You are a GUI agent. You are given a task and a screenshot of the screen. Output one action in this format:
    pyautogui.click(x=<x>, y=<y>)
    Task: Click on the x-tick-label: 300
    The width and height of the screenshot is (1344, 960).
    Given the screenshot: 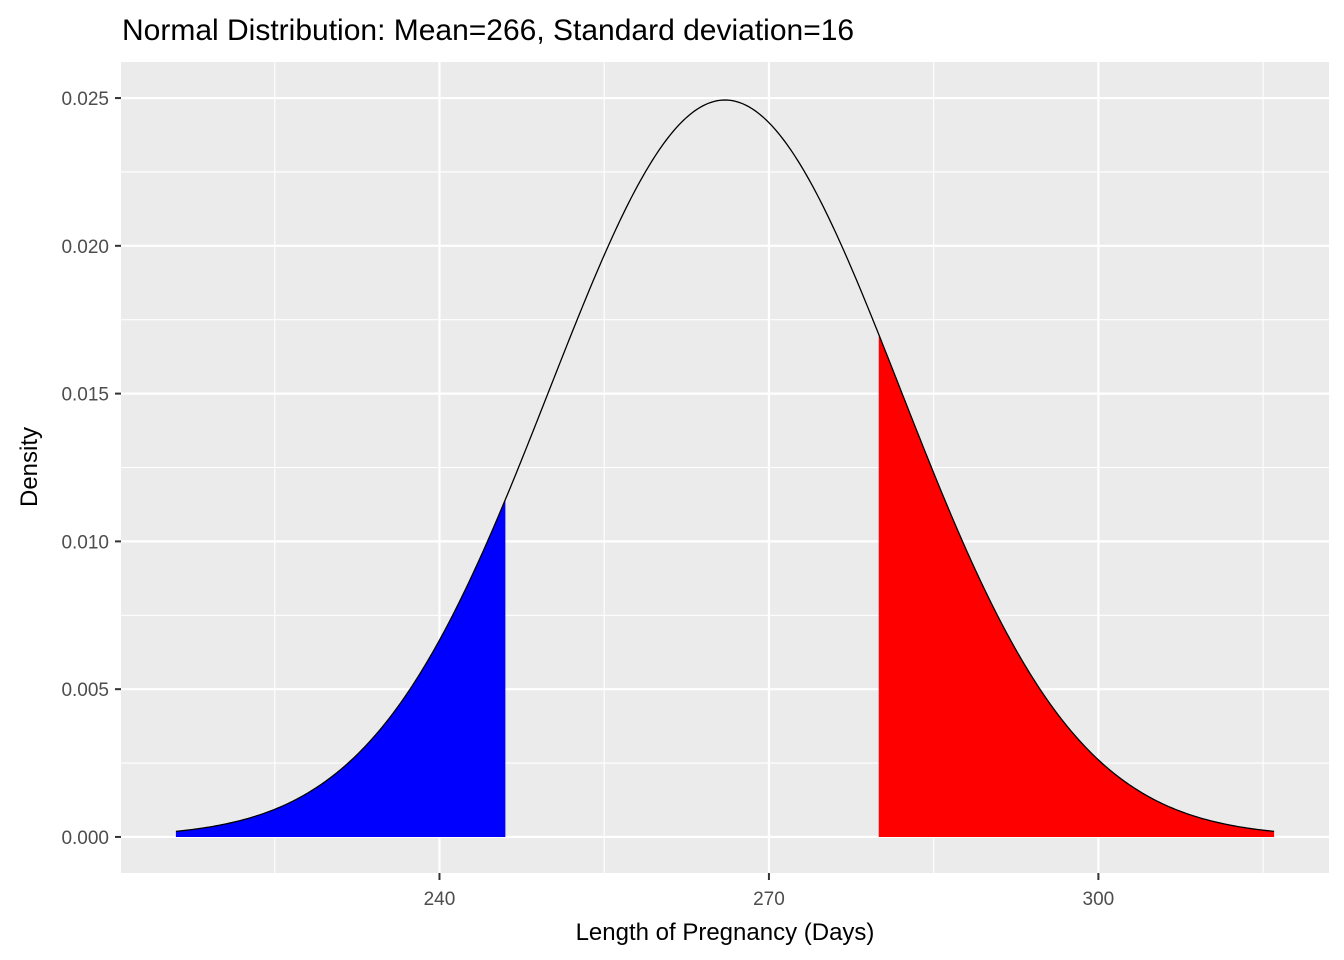 What is the action you would take?
    pyautogui.click(x=1099, y=899)
    